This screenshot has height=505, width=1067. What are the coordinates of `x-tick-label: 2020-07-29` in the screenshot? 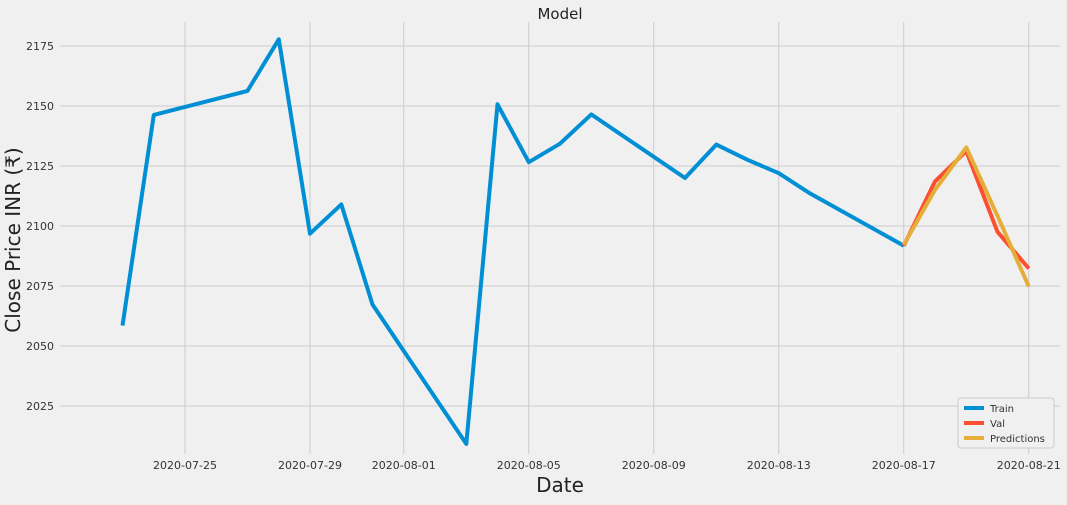 It's located at (310, 465).